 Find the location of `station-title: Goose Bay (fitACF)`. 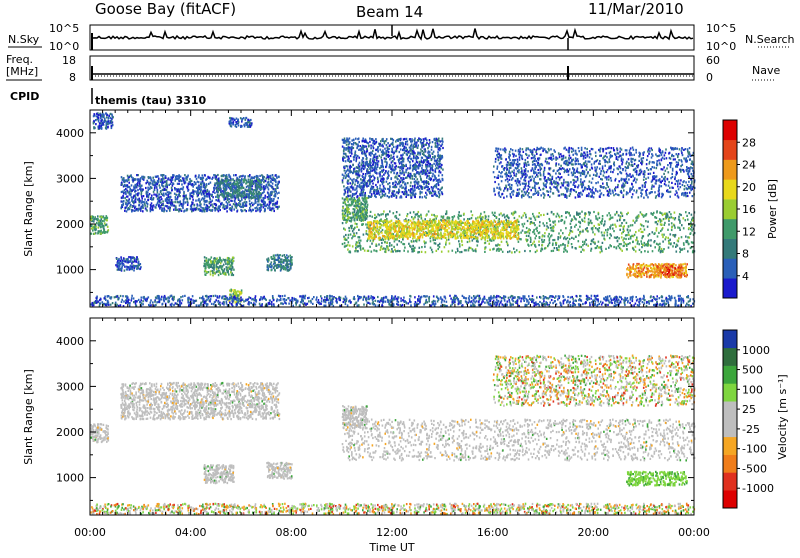

station-title: Goose Bay (fitACF) is located at coordinates (165, 9).